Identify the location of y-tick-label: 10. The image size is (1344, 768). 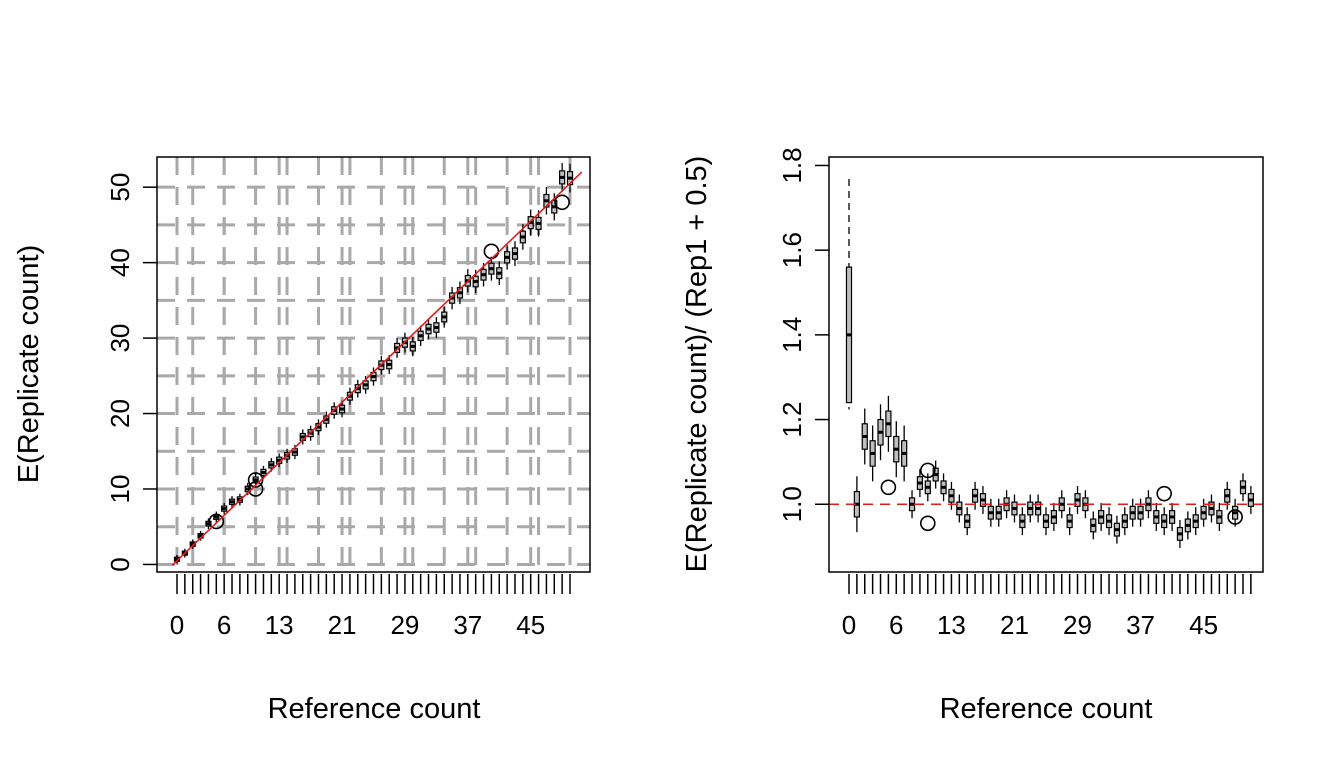
(120, 489).